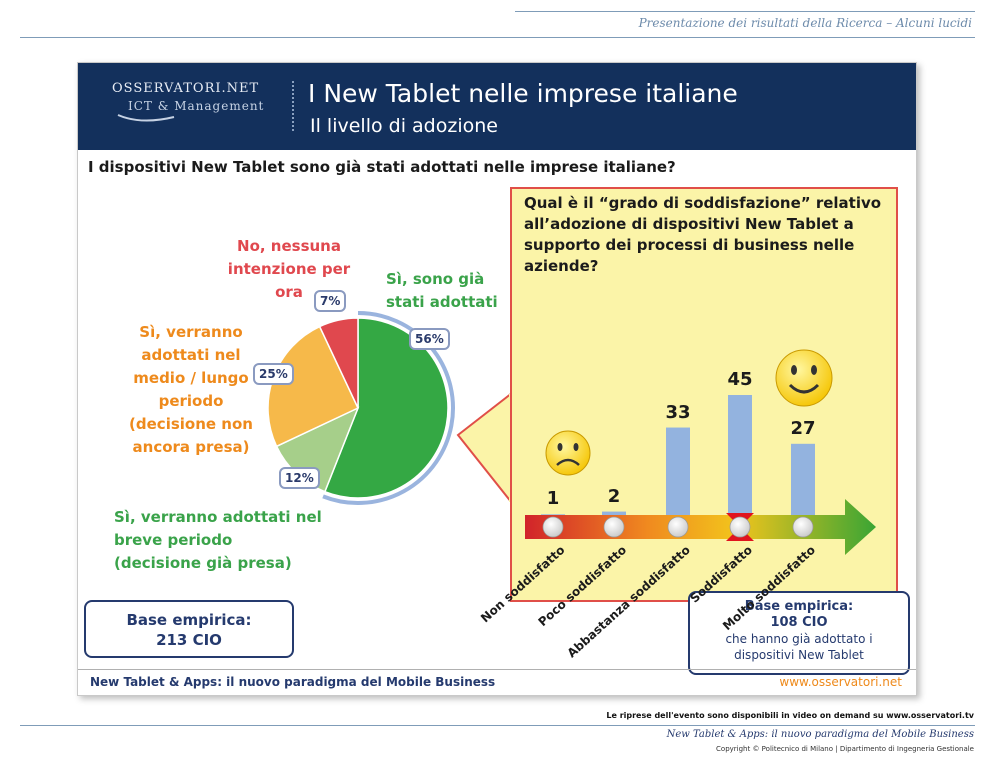  Describe the element at coordinates (740, 379) in the screenshot. I see `bar-value-3: 45` at that location.